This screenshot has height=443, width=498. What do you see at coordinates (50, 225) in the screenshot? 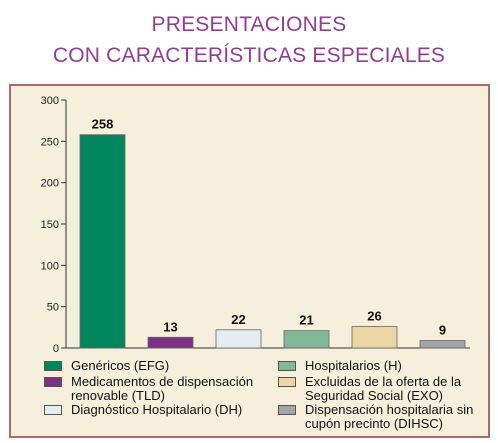
I see `y-tick-label: 150` at bounding box center [50, 225].